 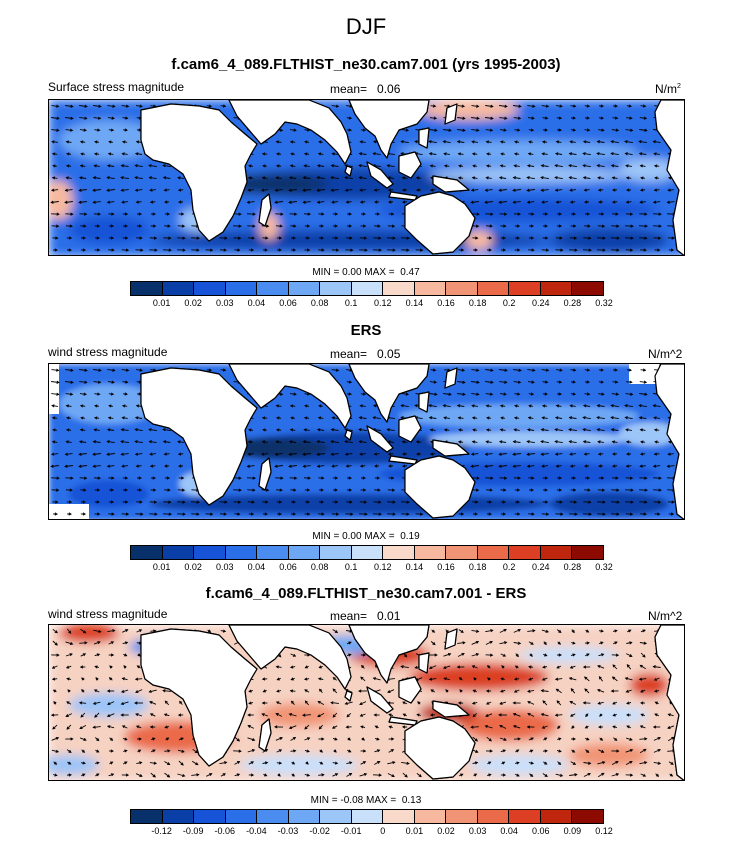 I want to click on panel-1-minmax: MIN = 0.00 MAX = 0.47, so click(x=366, y=272).